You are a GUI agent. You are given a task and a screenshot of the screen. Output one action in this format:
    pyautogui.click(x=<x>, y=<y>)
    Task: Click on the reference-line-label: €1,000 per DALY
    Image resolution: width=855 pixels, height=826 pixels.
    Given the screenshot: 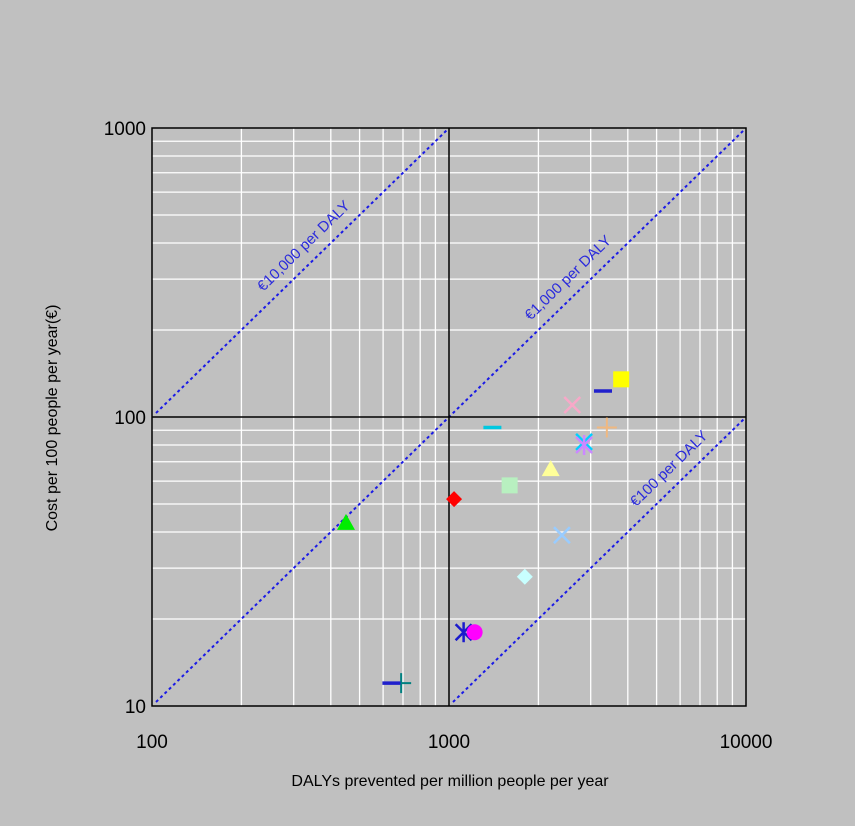 What is the action you would take?
    pyautogui.click(x=568, y=278)
    